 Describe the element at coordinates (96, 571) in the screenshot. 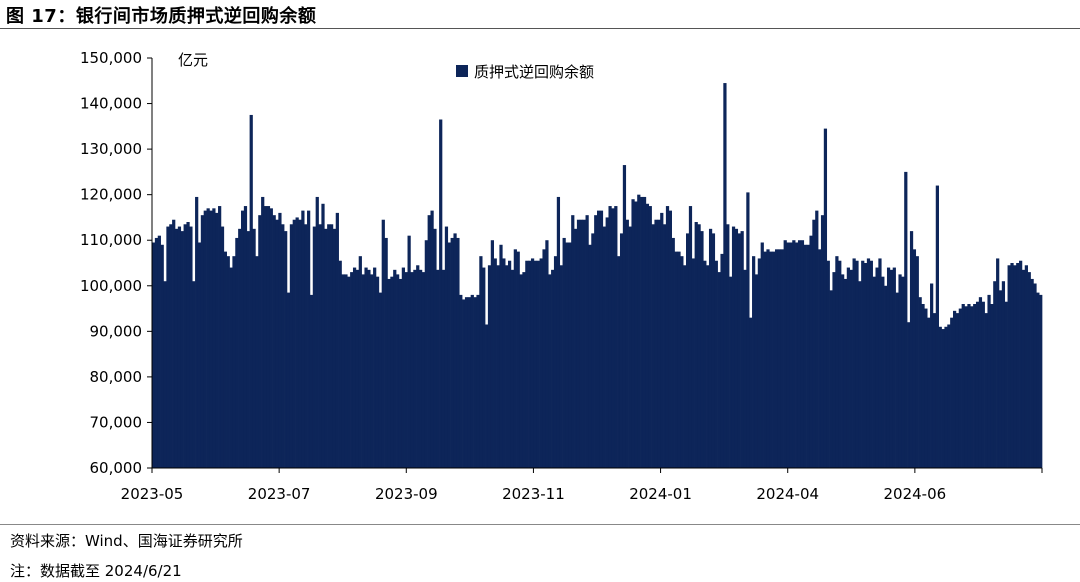

I see `date-note: 注：数据截至 2024/6/21` at that location.